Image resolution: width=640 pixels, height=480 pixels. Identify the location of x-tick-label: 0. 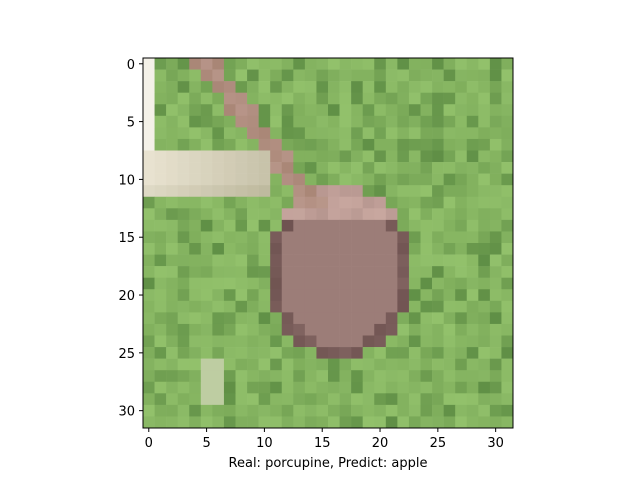
(149, 443).